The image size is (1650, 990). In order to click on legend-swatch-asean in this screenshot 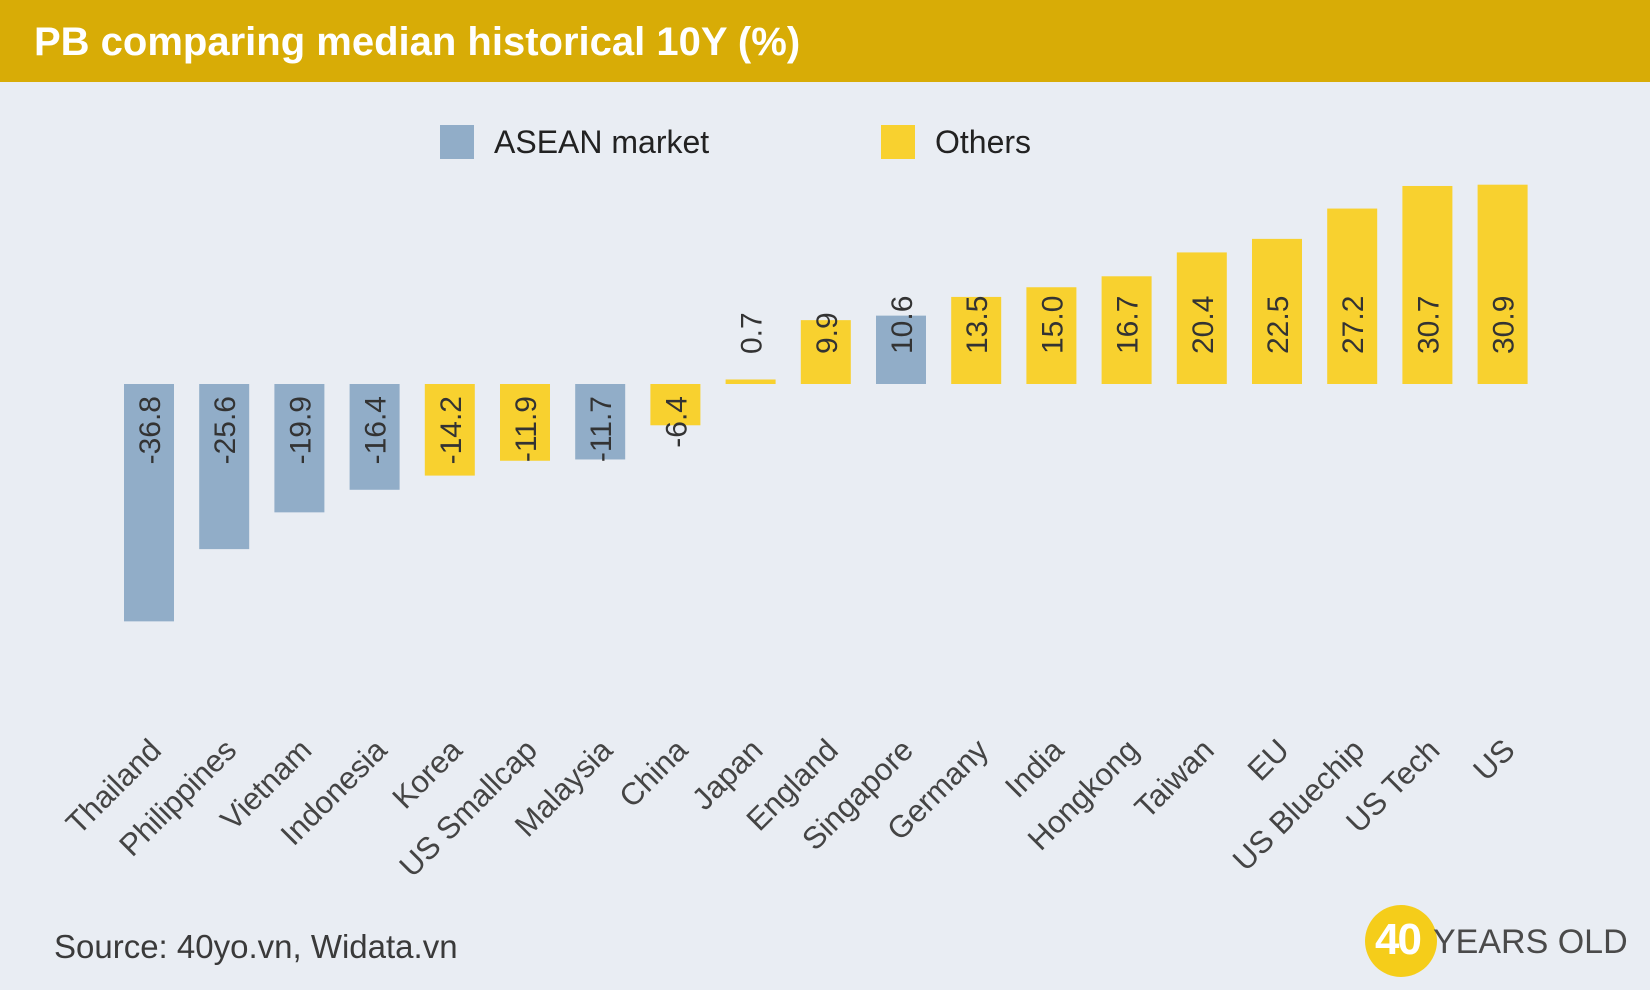, I will do `click(457, 142)`.